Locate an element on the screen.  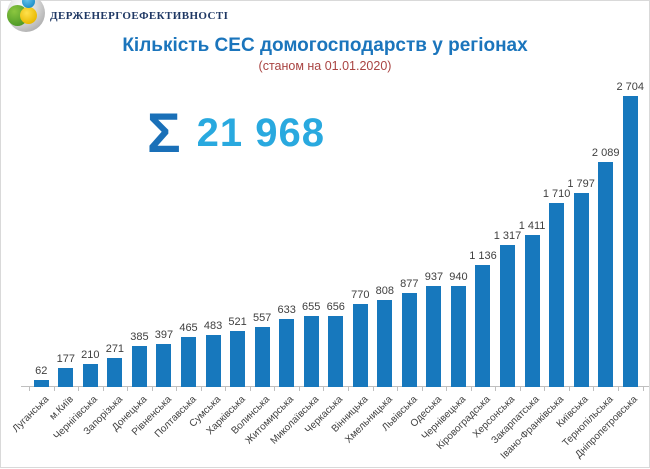
bar-value-label: 177 is located at coordinates (65, 359).